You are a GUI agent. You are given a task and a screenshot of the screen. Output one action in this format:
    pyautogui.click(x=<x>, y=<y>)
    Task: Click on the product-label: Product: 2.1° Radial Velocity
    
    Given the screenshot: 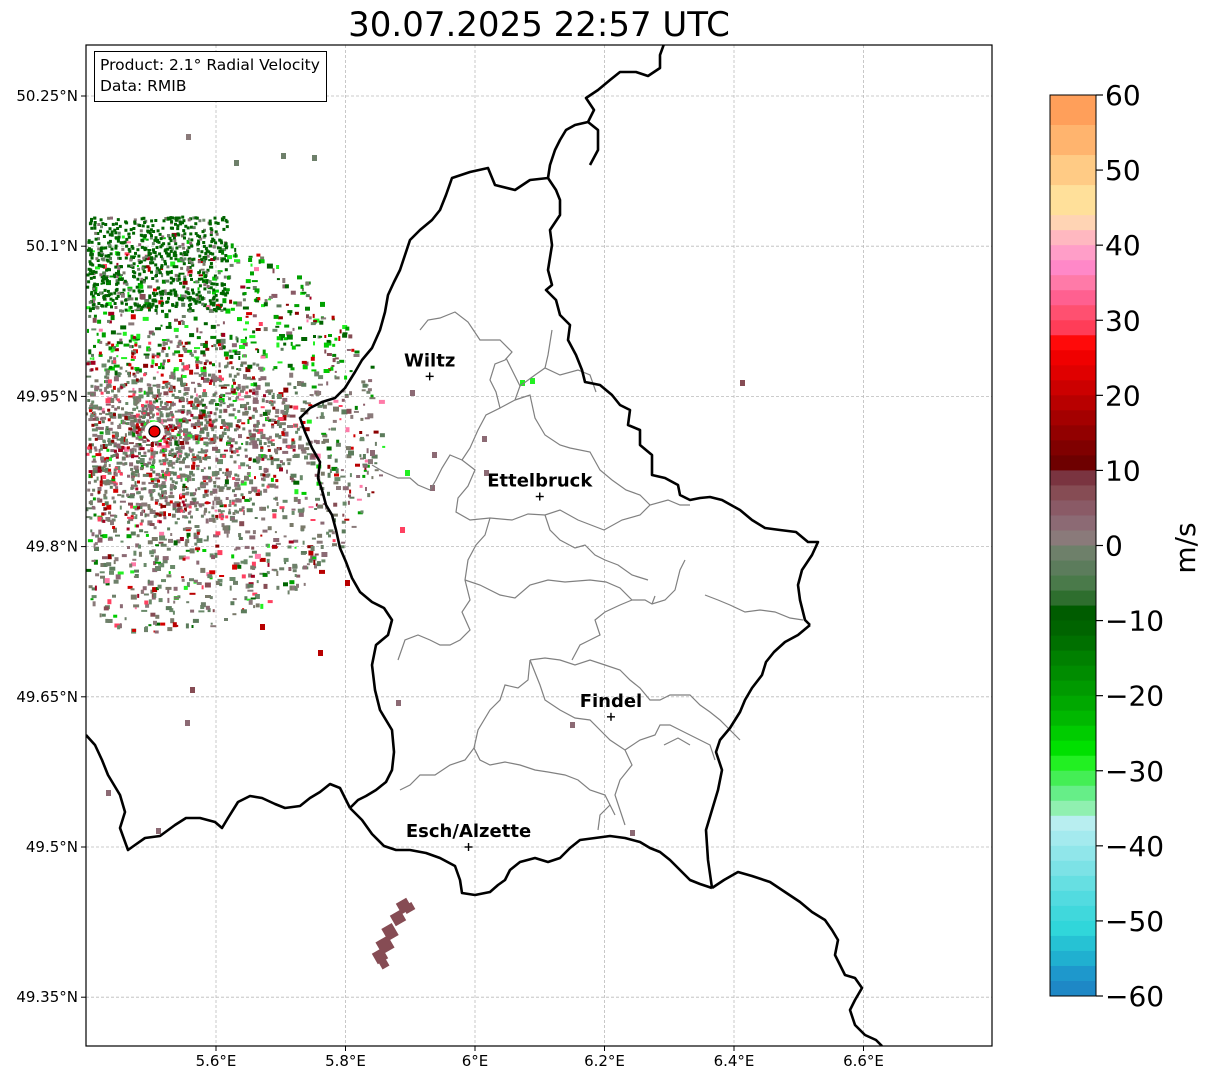 What is the action you would take?
    pyautogui.click(x=210, y=65)
    